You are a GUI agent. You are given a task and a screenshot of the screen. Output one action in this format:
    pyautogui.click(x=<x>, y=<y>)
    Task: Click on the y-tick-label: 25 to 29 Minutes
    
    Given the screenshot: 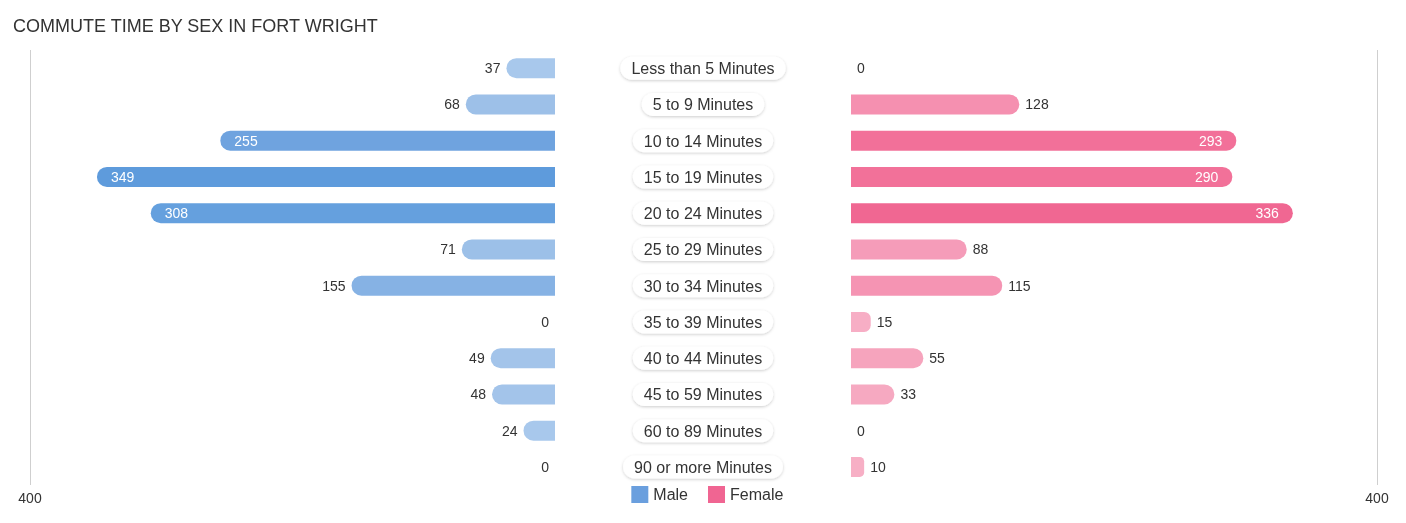 What is the action you would take?
    pyautogui.click(x=703, y=250)
    